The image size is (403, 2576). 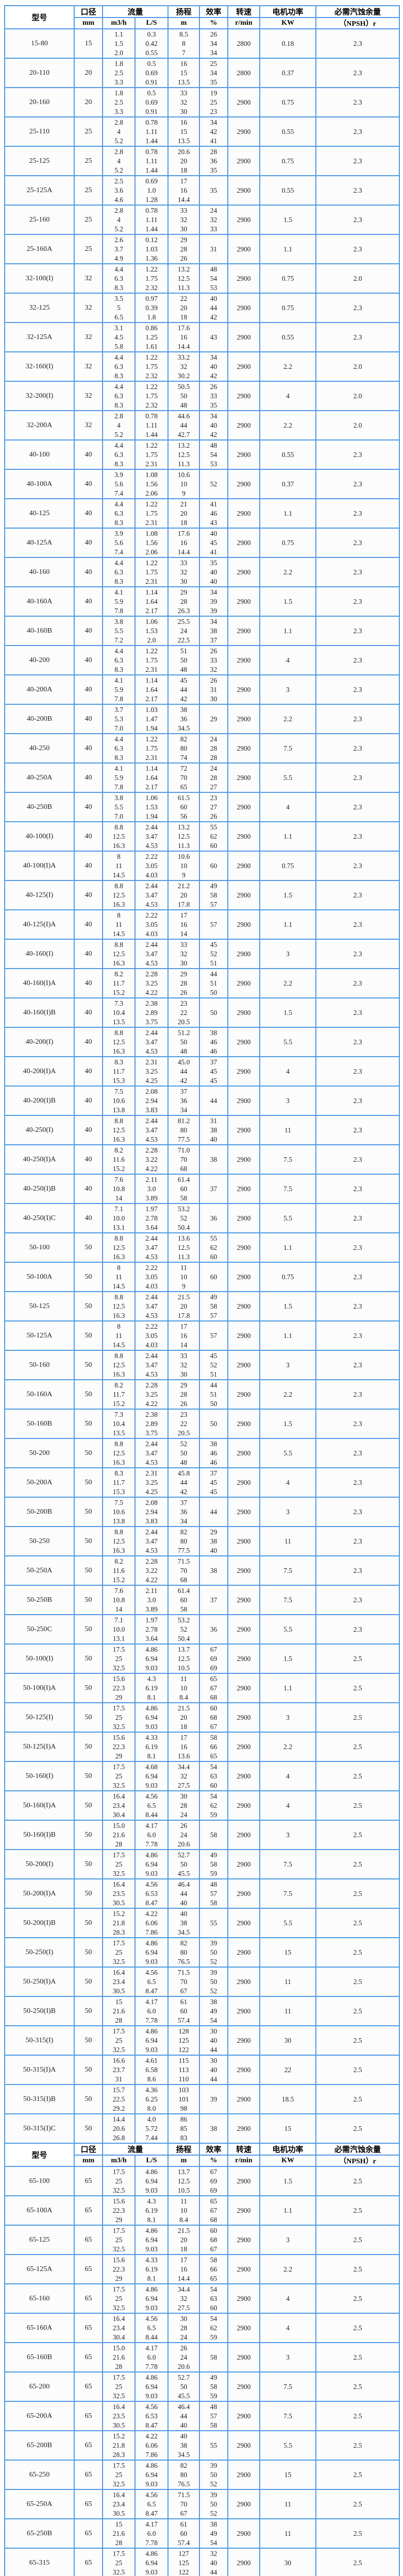 I want to click on power-cell: 11, so click(x=288, y=1982).